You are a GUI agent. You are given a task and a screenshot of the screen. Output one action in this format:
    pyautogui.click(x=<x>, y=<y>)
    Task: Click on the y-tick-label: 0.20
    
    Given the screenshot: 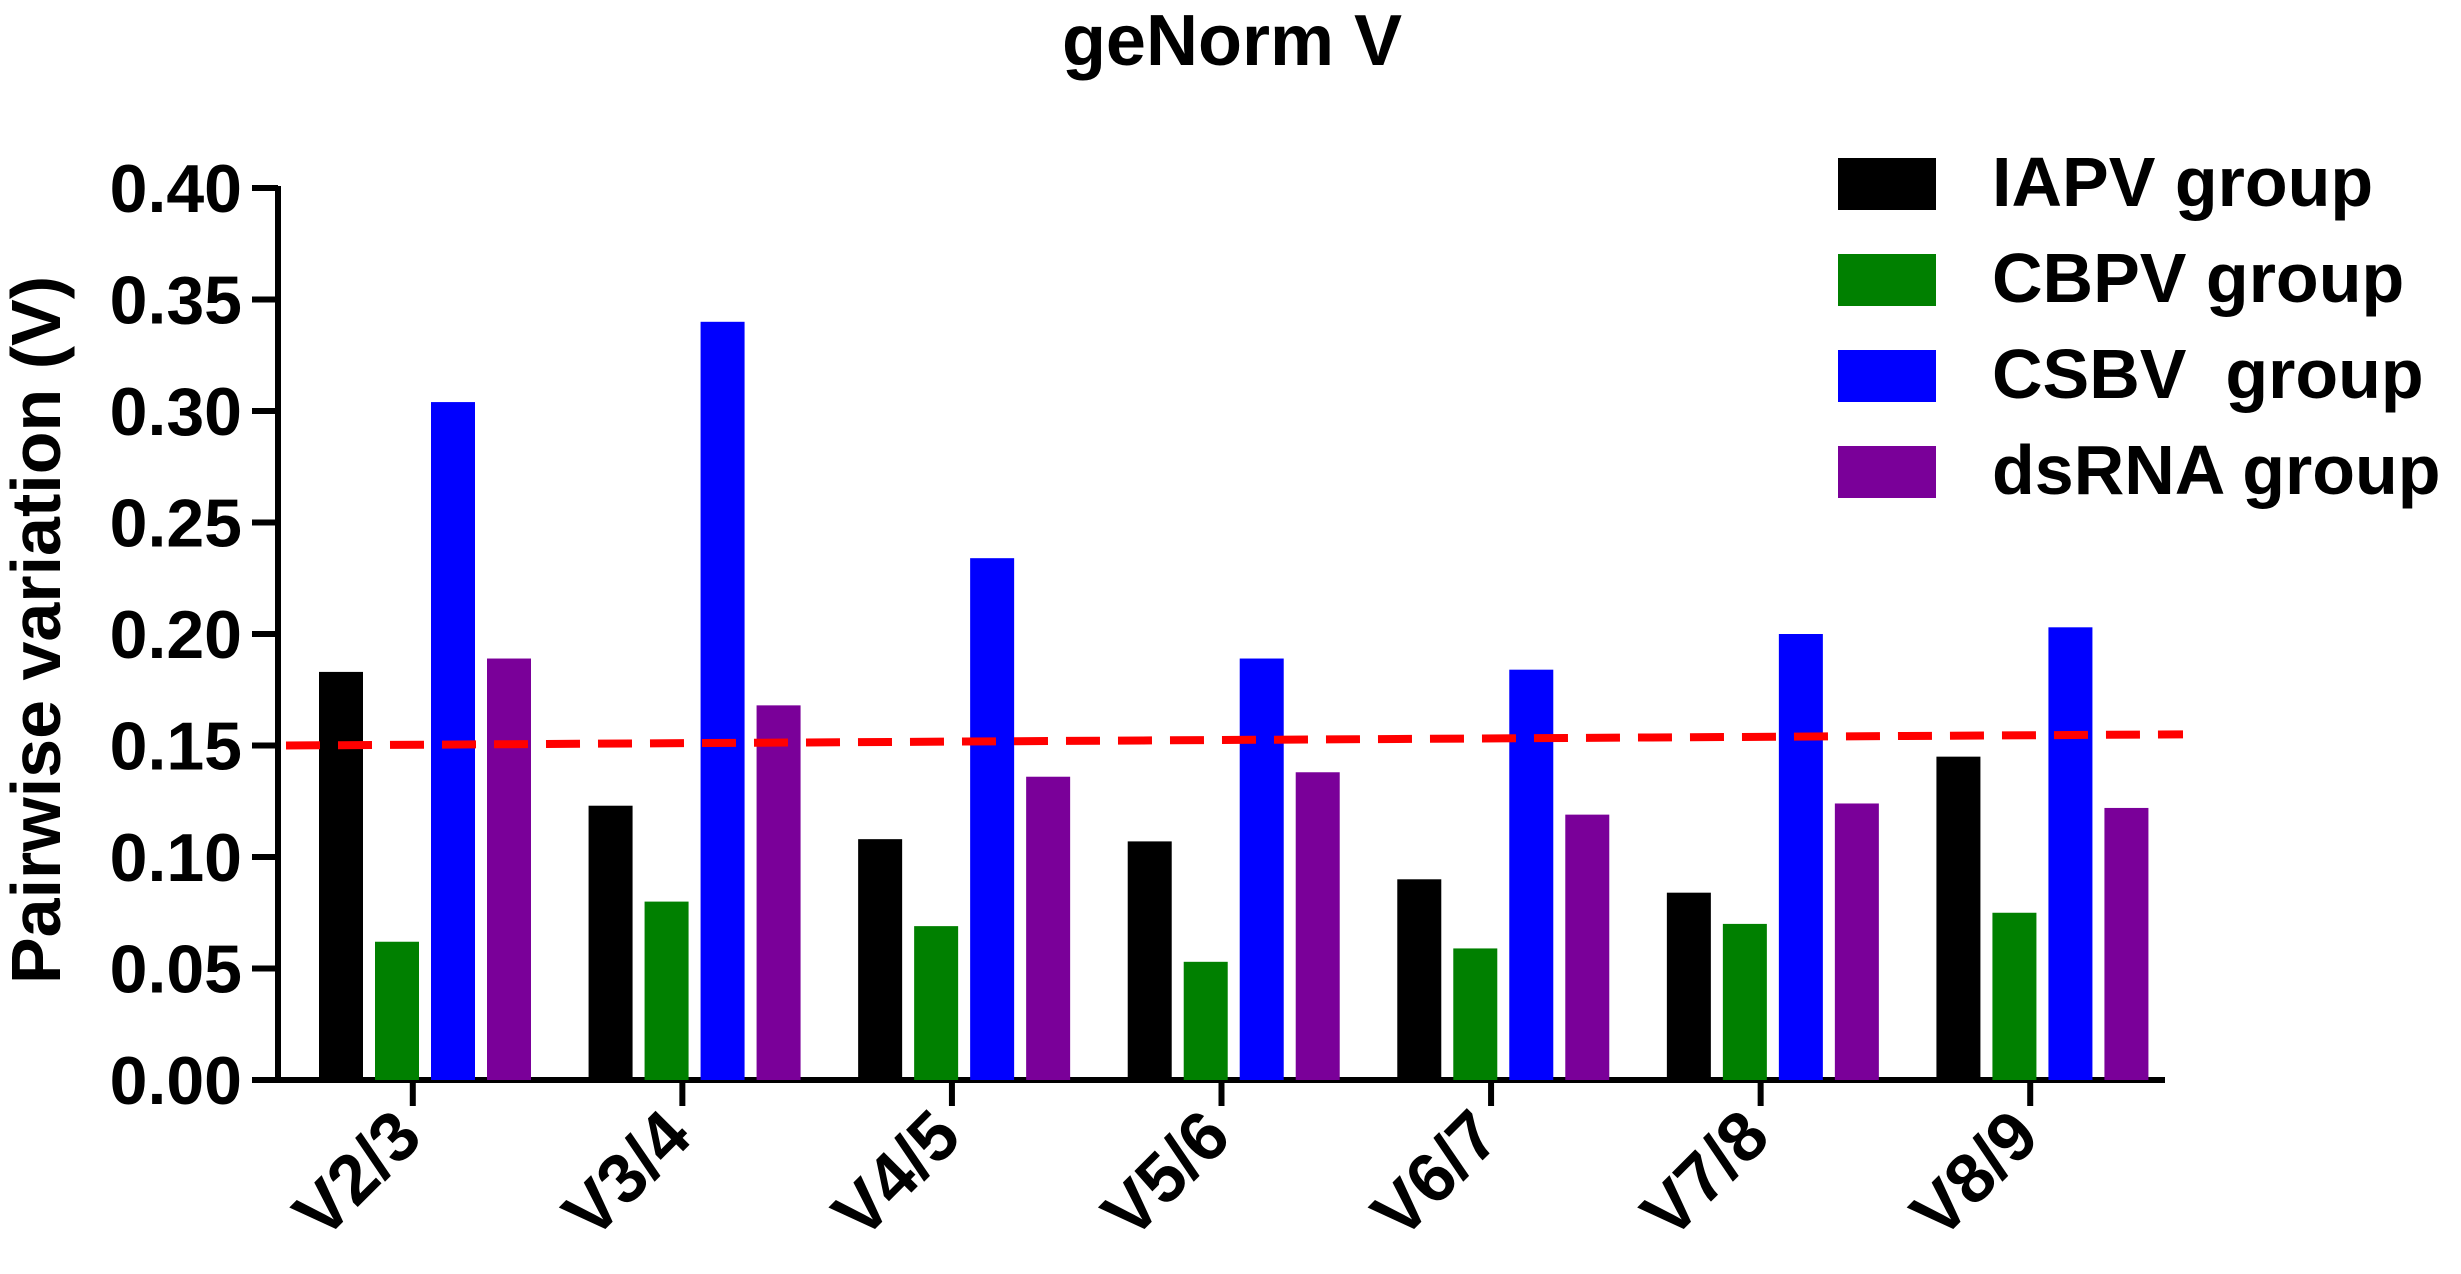 What is the action you would take?
    pyautogui.click(x=176, y=635)
    